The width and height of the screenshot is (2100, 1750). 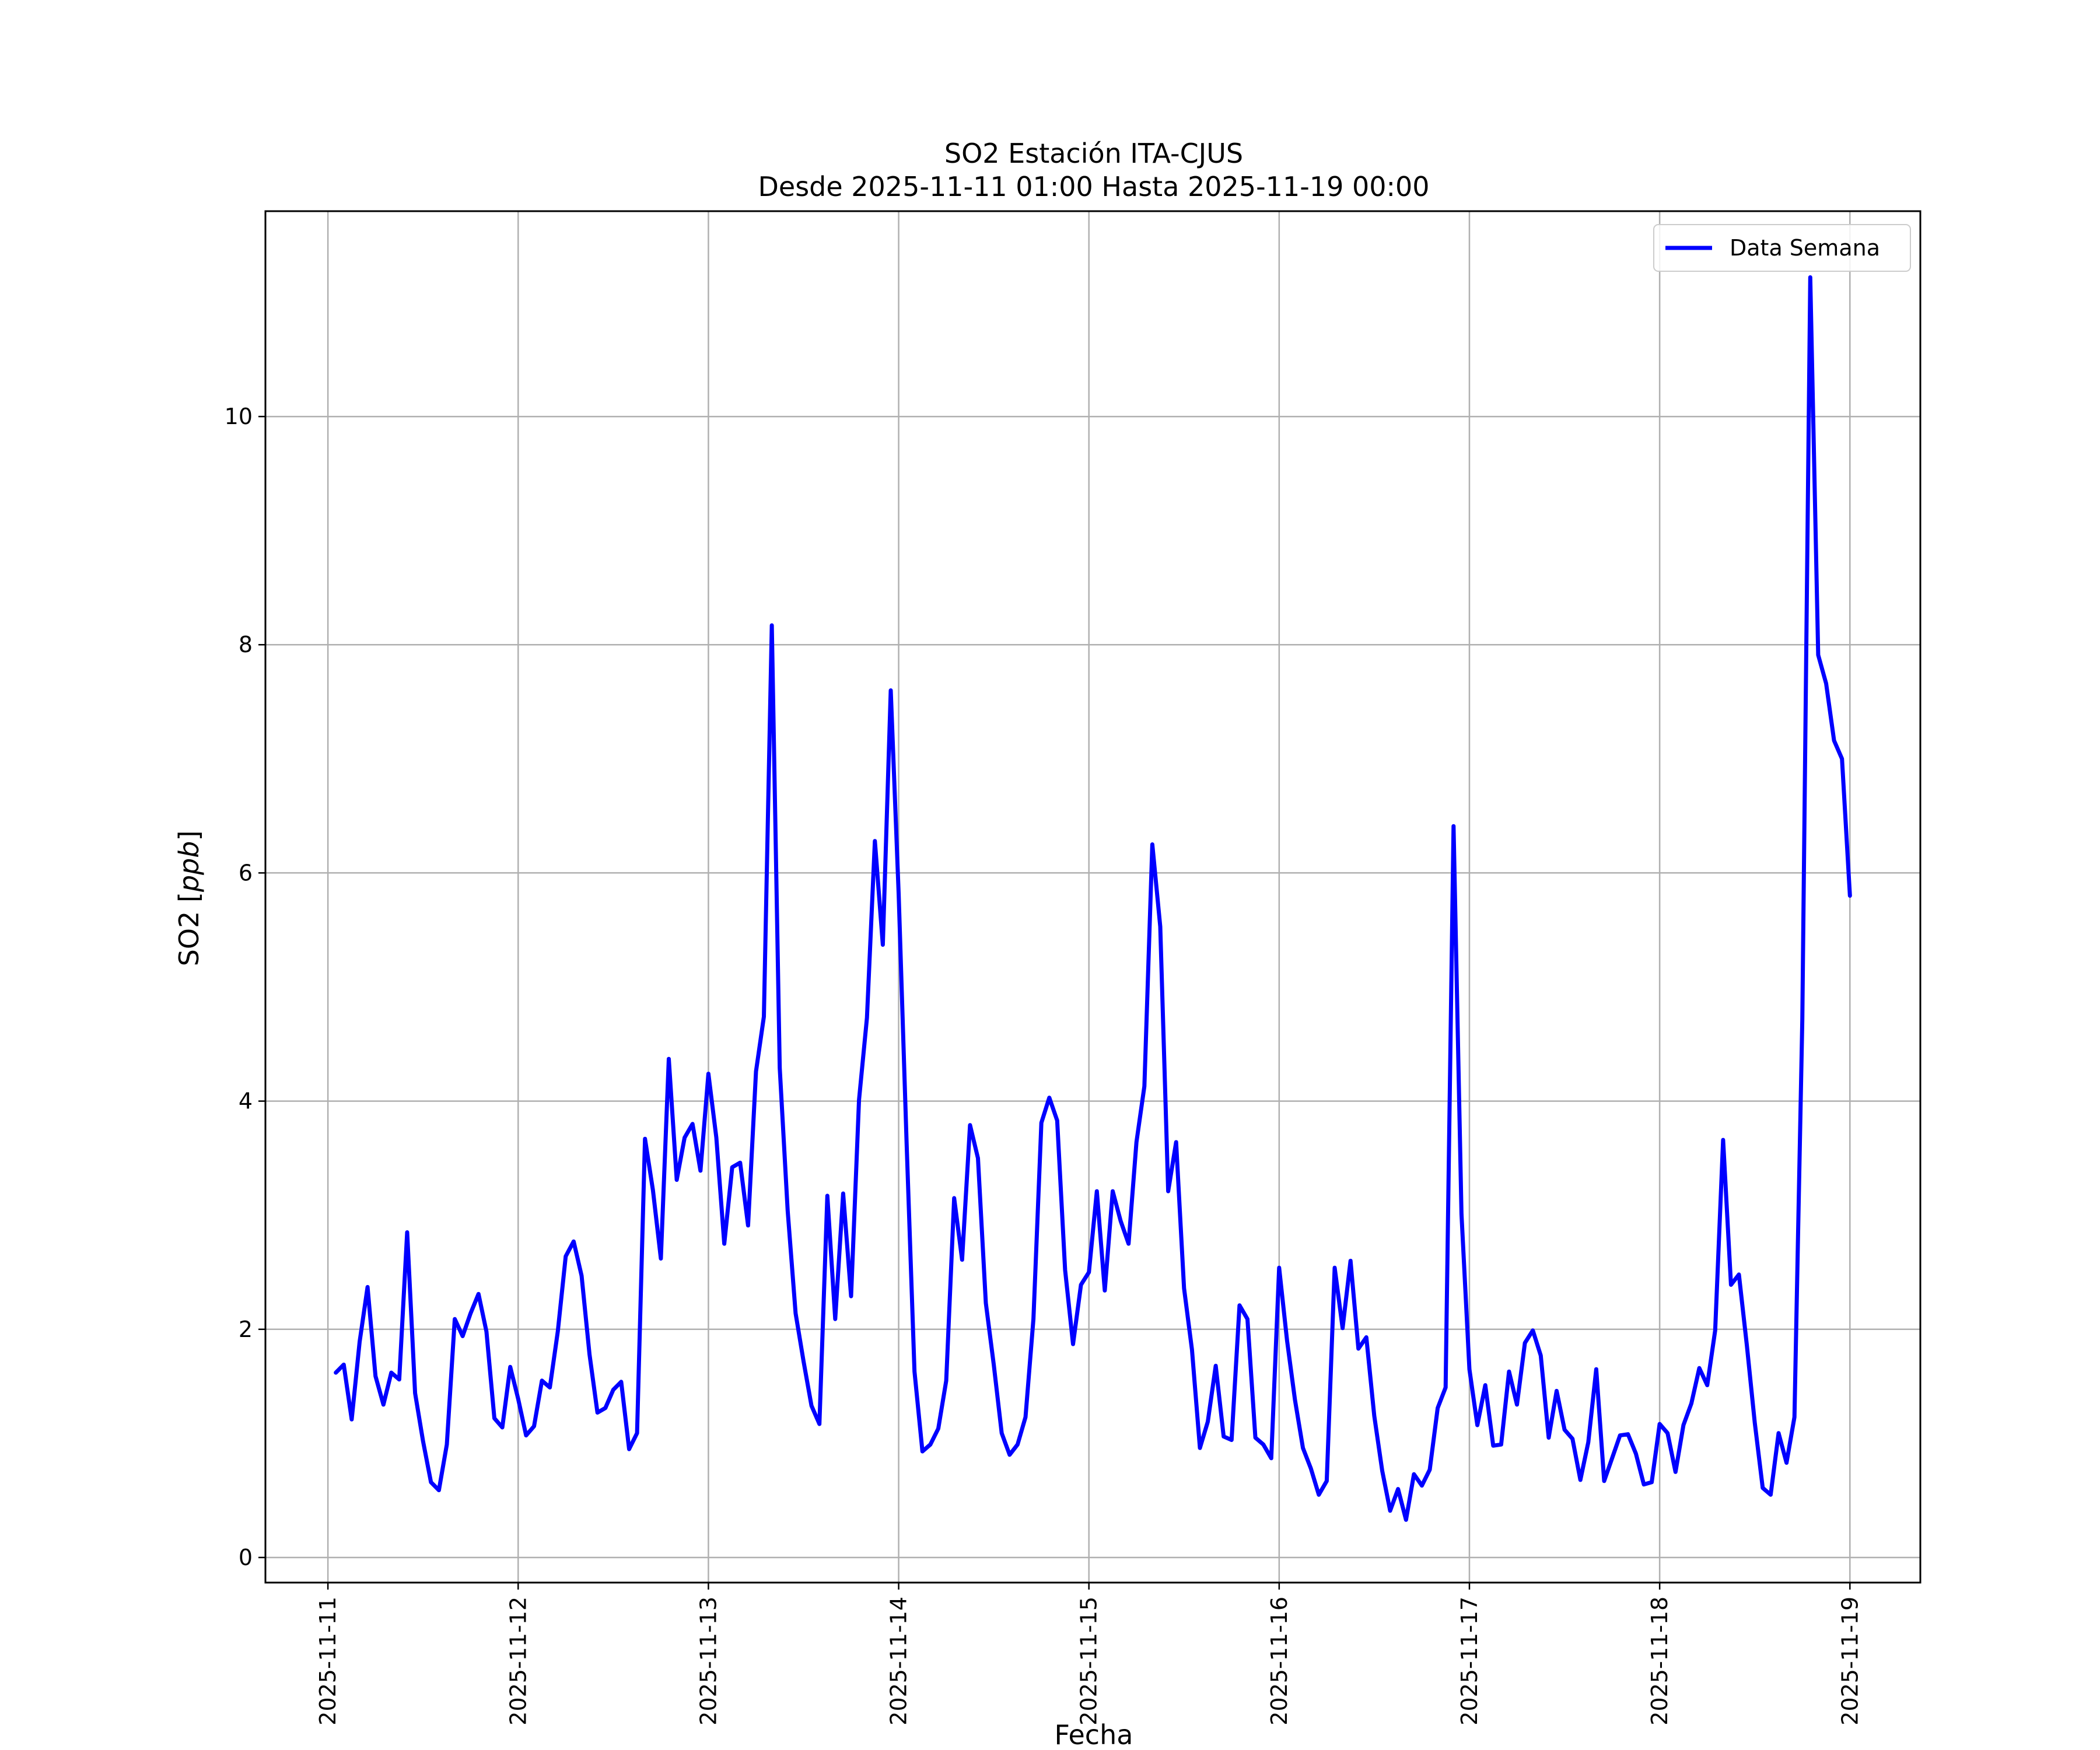 I want to click on x-tick-label: 2025-11-16, so click(x=1279, y=1661).